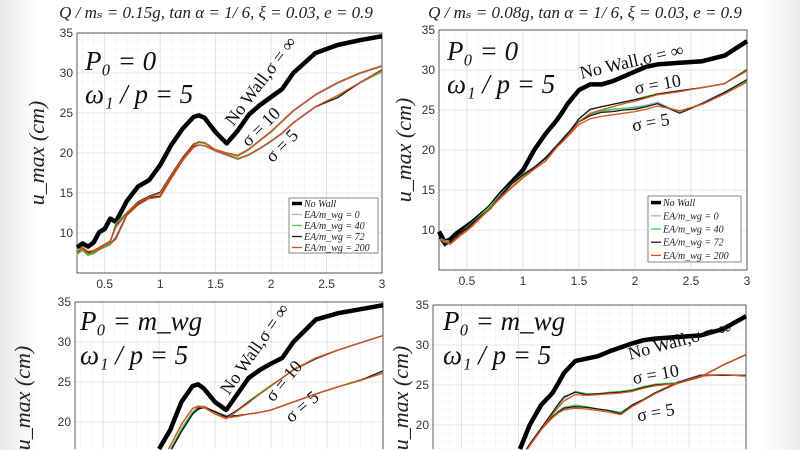  I want to click on plot-area, so click(229, 375).